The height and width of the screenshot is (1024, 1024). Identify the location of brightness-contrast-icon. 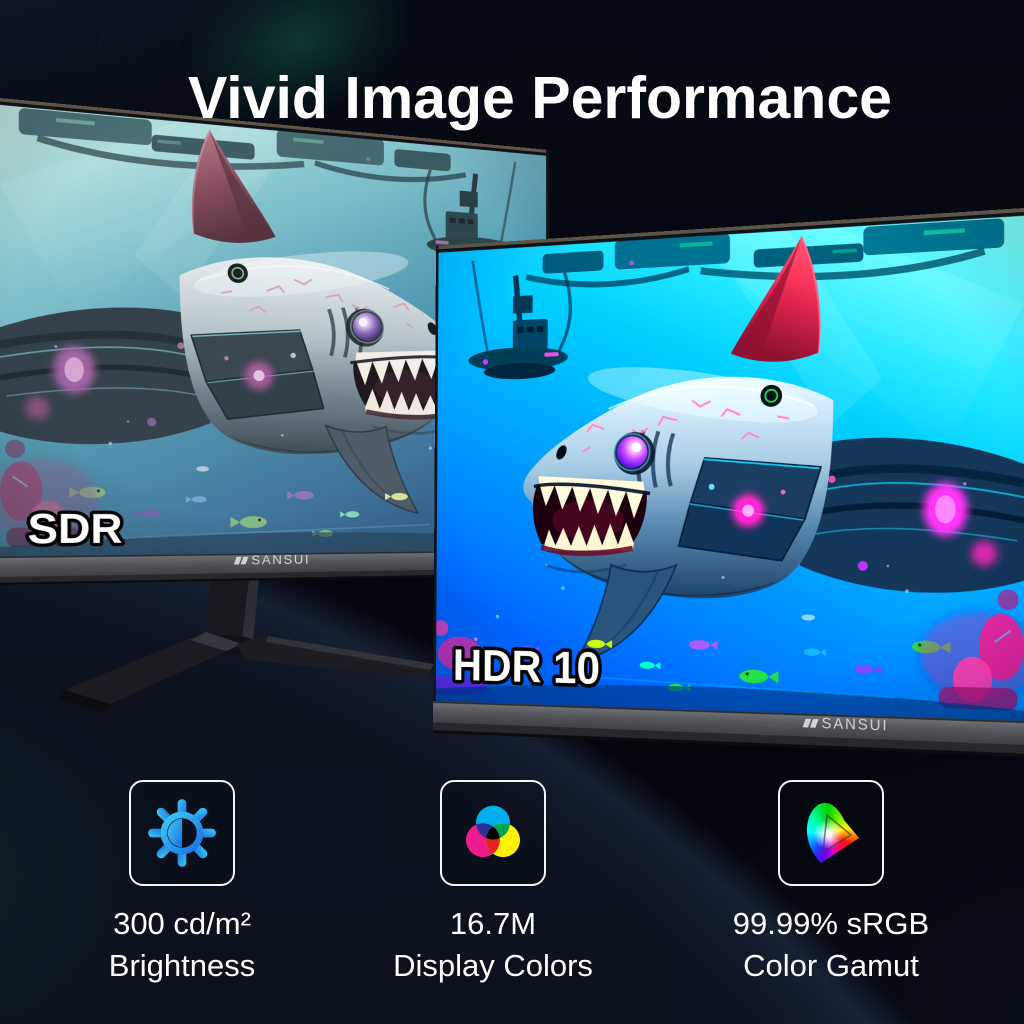
(182, 833).